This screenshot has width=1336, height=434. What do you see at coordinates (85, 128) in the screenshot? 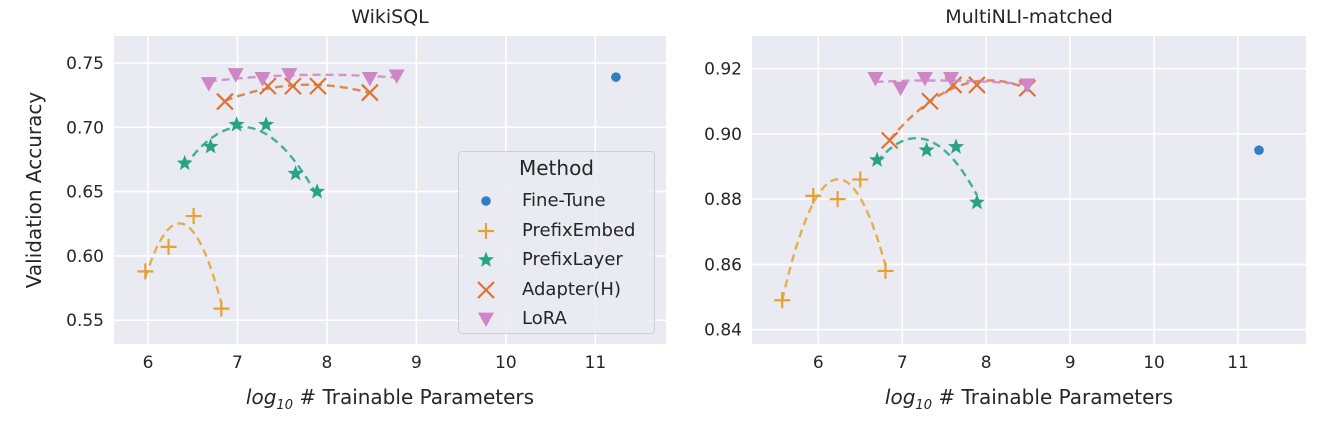
I see `y-tick-label: 0.70` at bounding box center [85, 128].